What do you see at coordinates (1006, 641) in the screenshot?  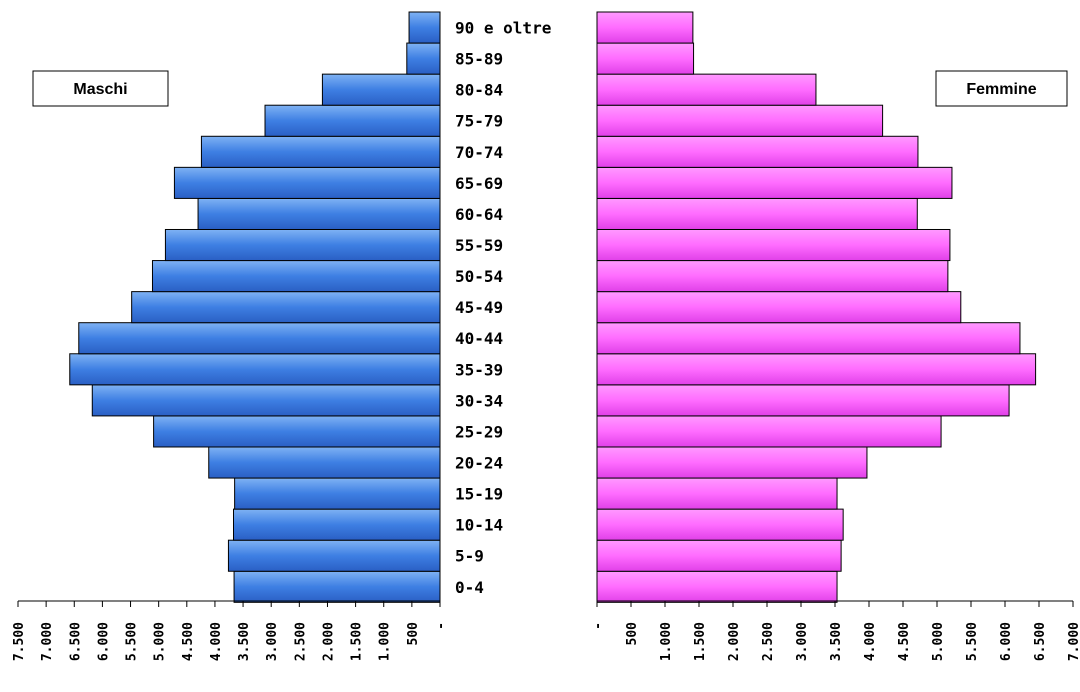 I see `right-tick-label: 6.000` at bounding box center [1006, 641].